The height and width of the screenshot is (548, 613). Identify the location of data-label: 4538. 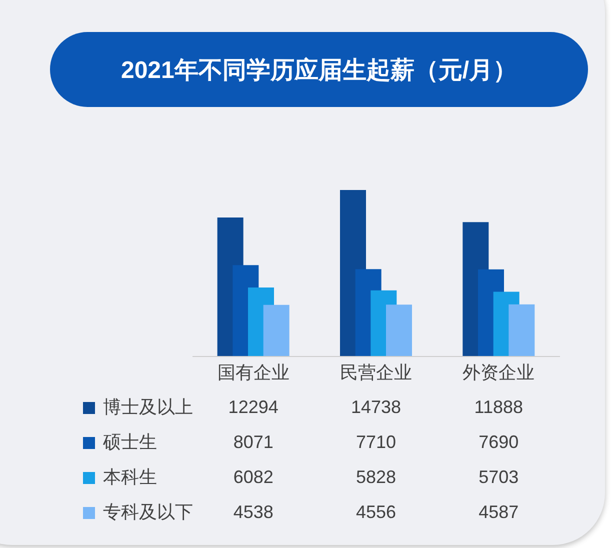
(253, 512).